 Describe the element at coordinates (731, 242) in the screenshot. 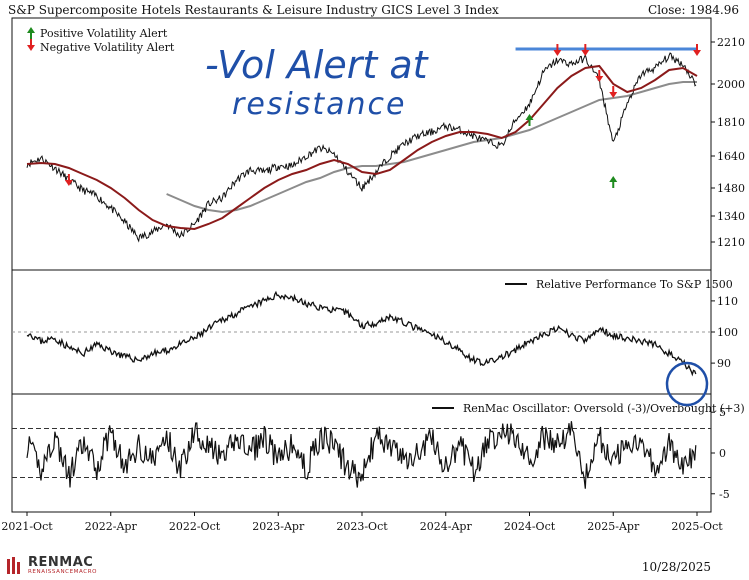

I see `price-tick-label: 1210` at that location.